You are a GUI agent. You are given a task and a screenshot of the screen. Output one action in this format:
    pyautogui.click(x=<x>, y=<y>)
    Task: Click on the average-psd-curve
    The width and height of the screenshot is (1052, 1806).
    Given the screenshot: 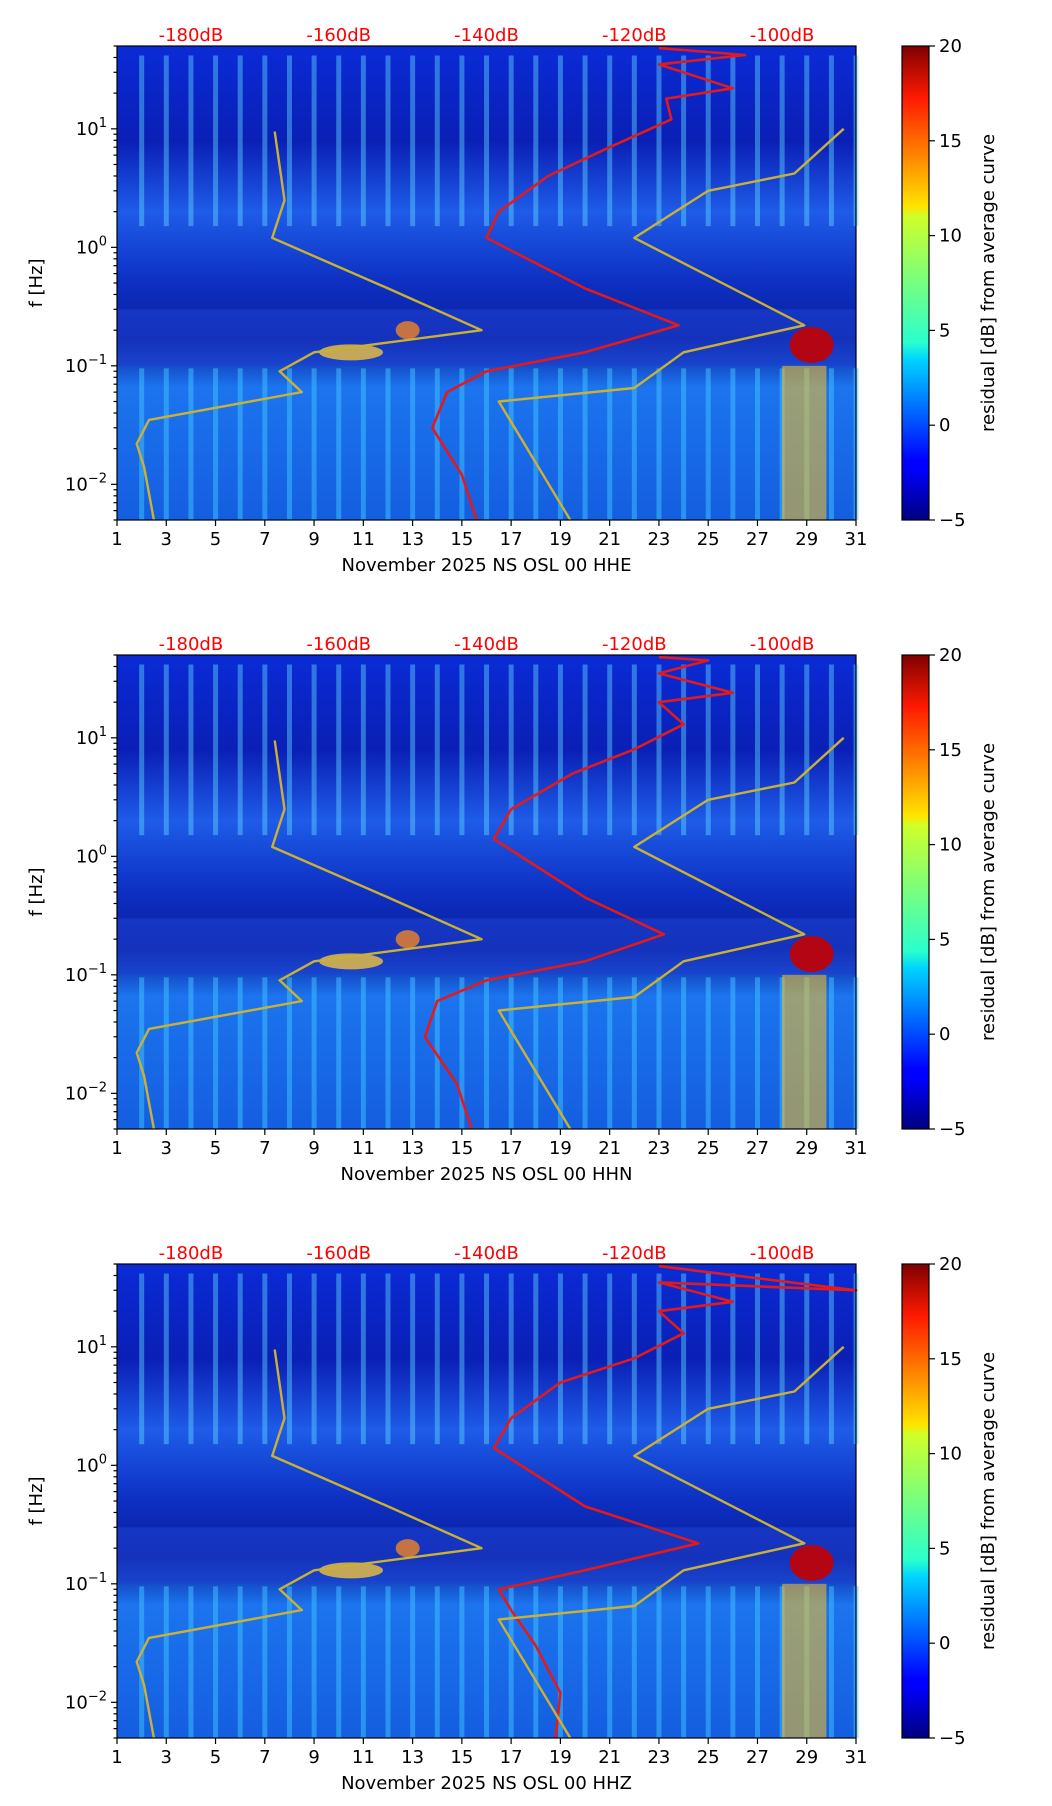 What is the action you would take?
    pyautogui.click(x=579, y=892)
    